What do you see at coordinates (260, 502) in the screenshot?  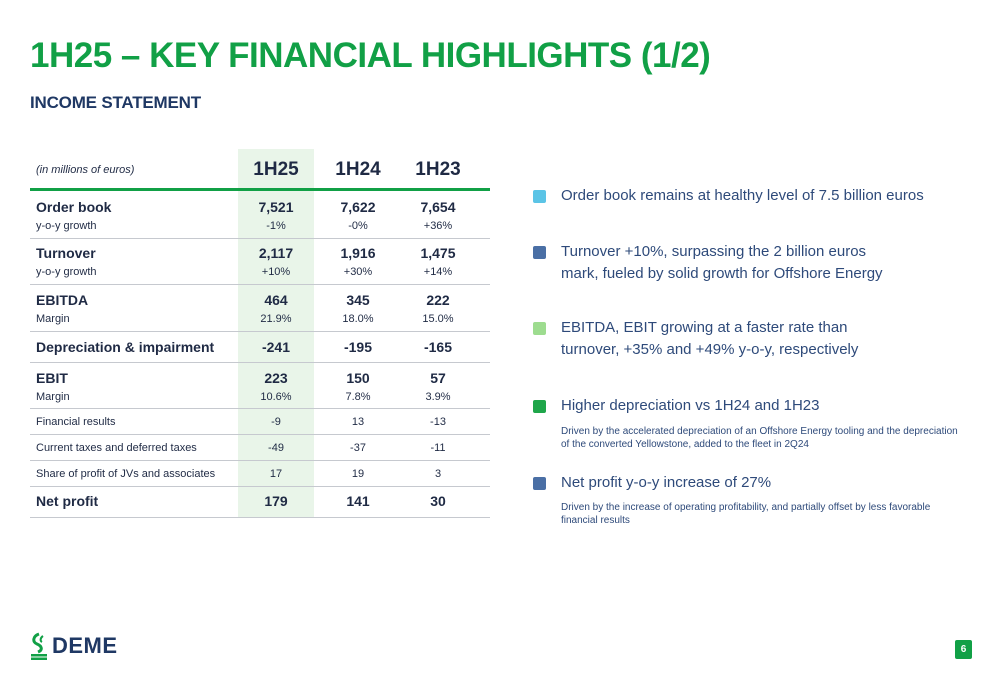 I see `table-row-net-profit: Net profit 179 141 30` at bounding box center [260, 502].